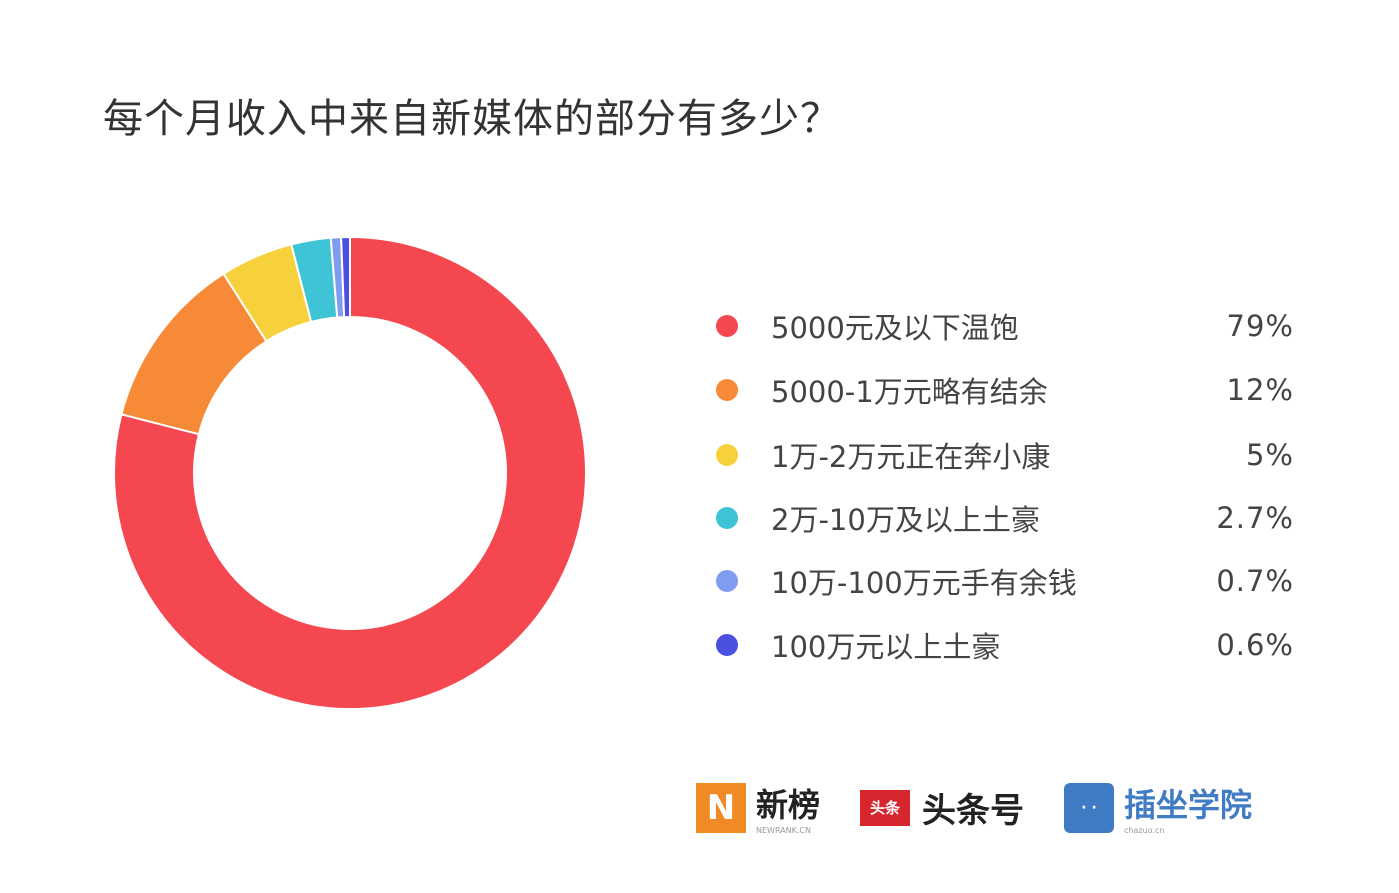  Describe the element at coordinates (909, 392) in the screenshot. I see `legend-label: 5000-1万元略有结余` at that location.